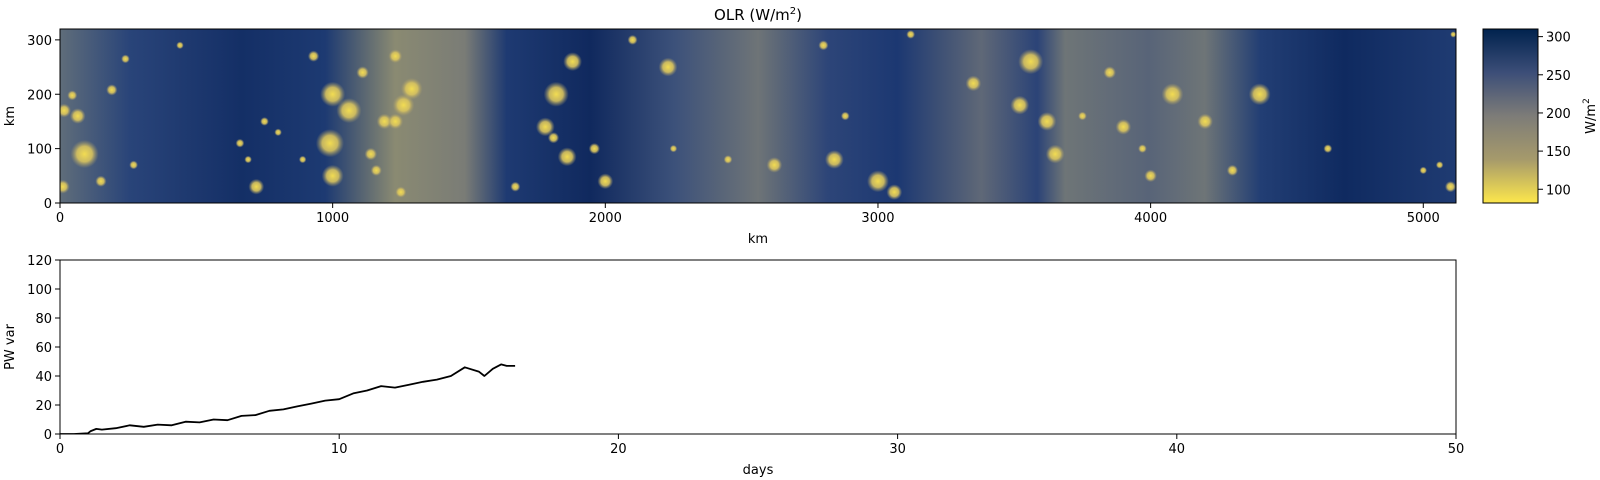 The width and height of the screenshot is (1600, 480). Describe the element at coordinates (39, 290) in the screenshot. I see `line-y-tick-label: 100` at that location.